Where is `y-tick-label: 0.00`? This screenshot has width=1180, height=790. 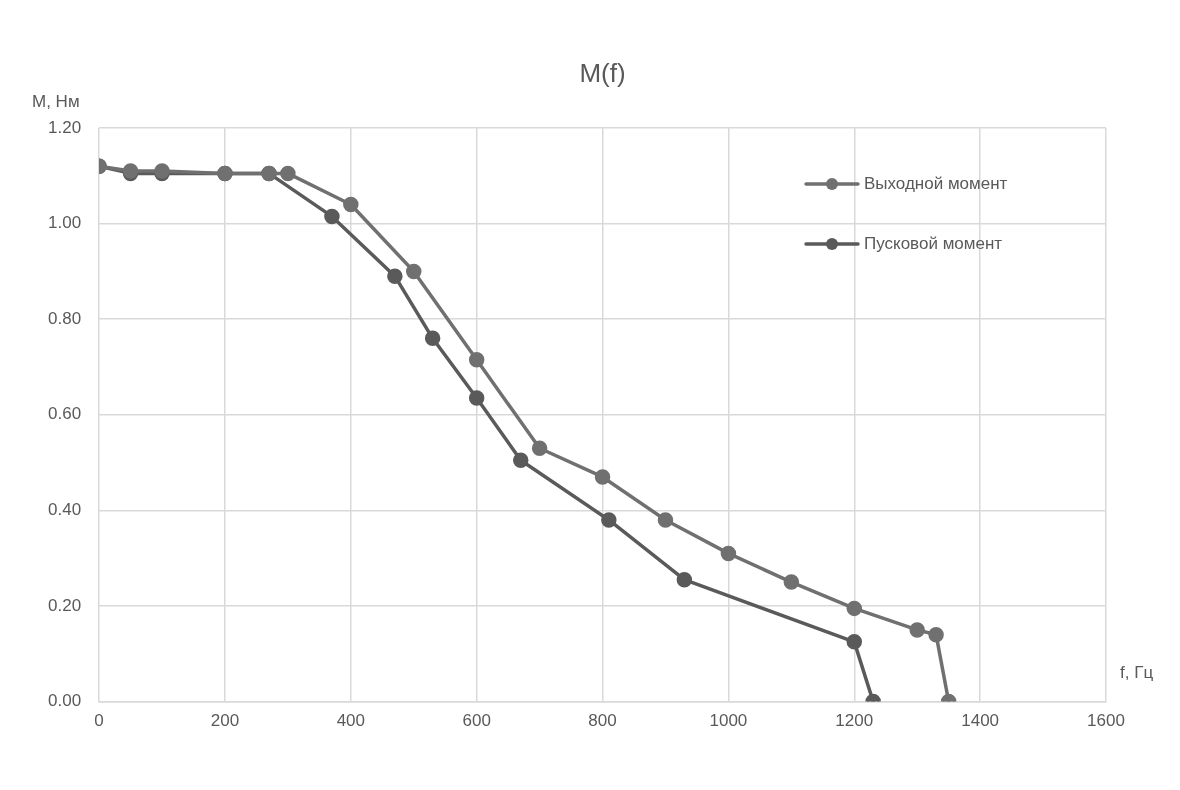 y-tick-label: 0.00 is located at coordinates (64, 701).